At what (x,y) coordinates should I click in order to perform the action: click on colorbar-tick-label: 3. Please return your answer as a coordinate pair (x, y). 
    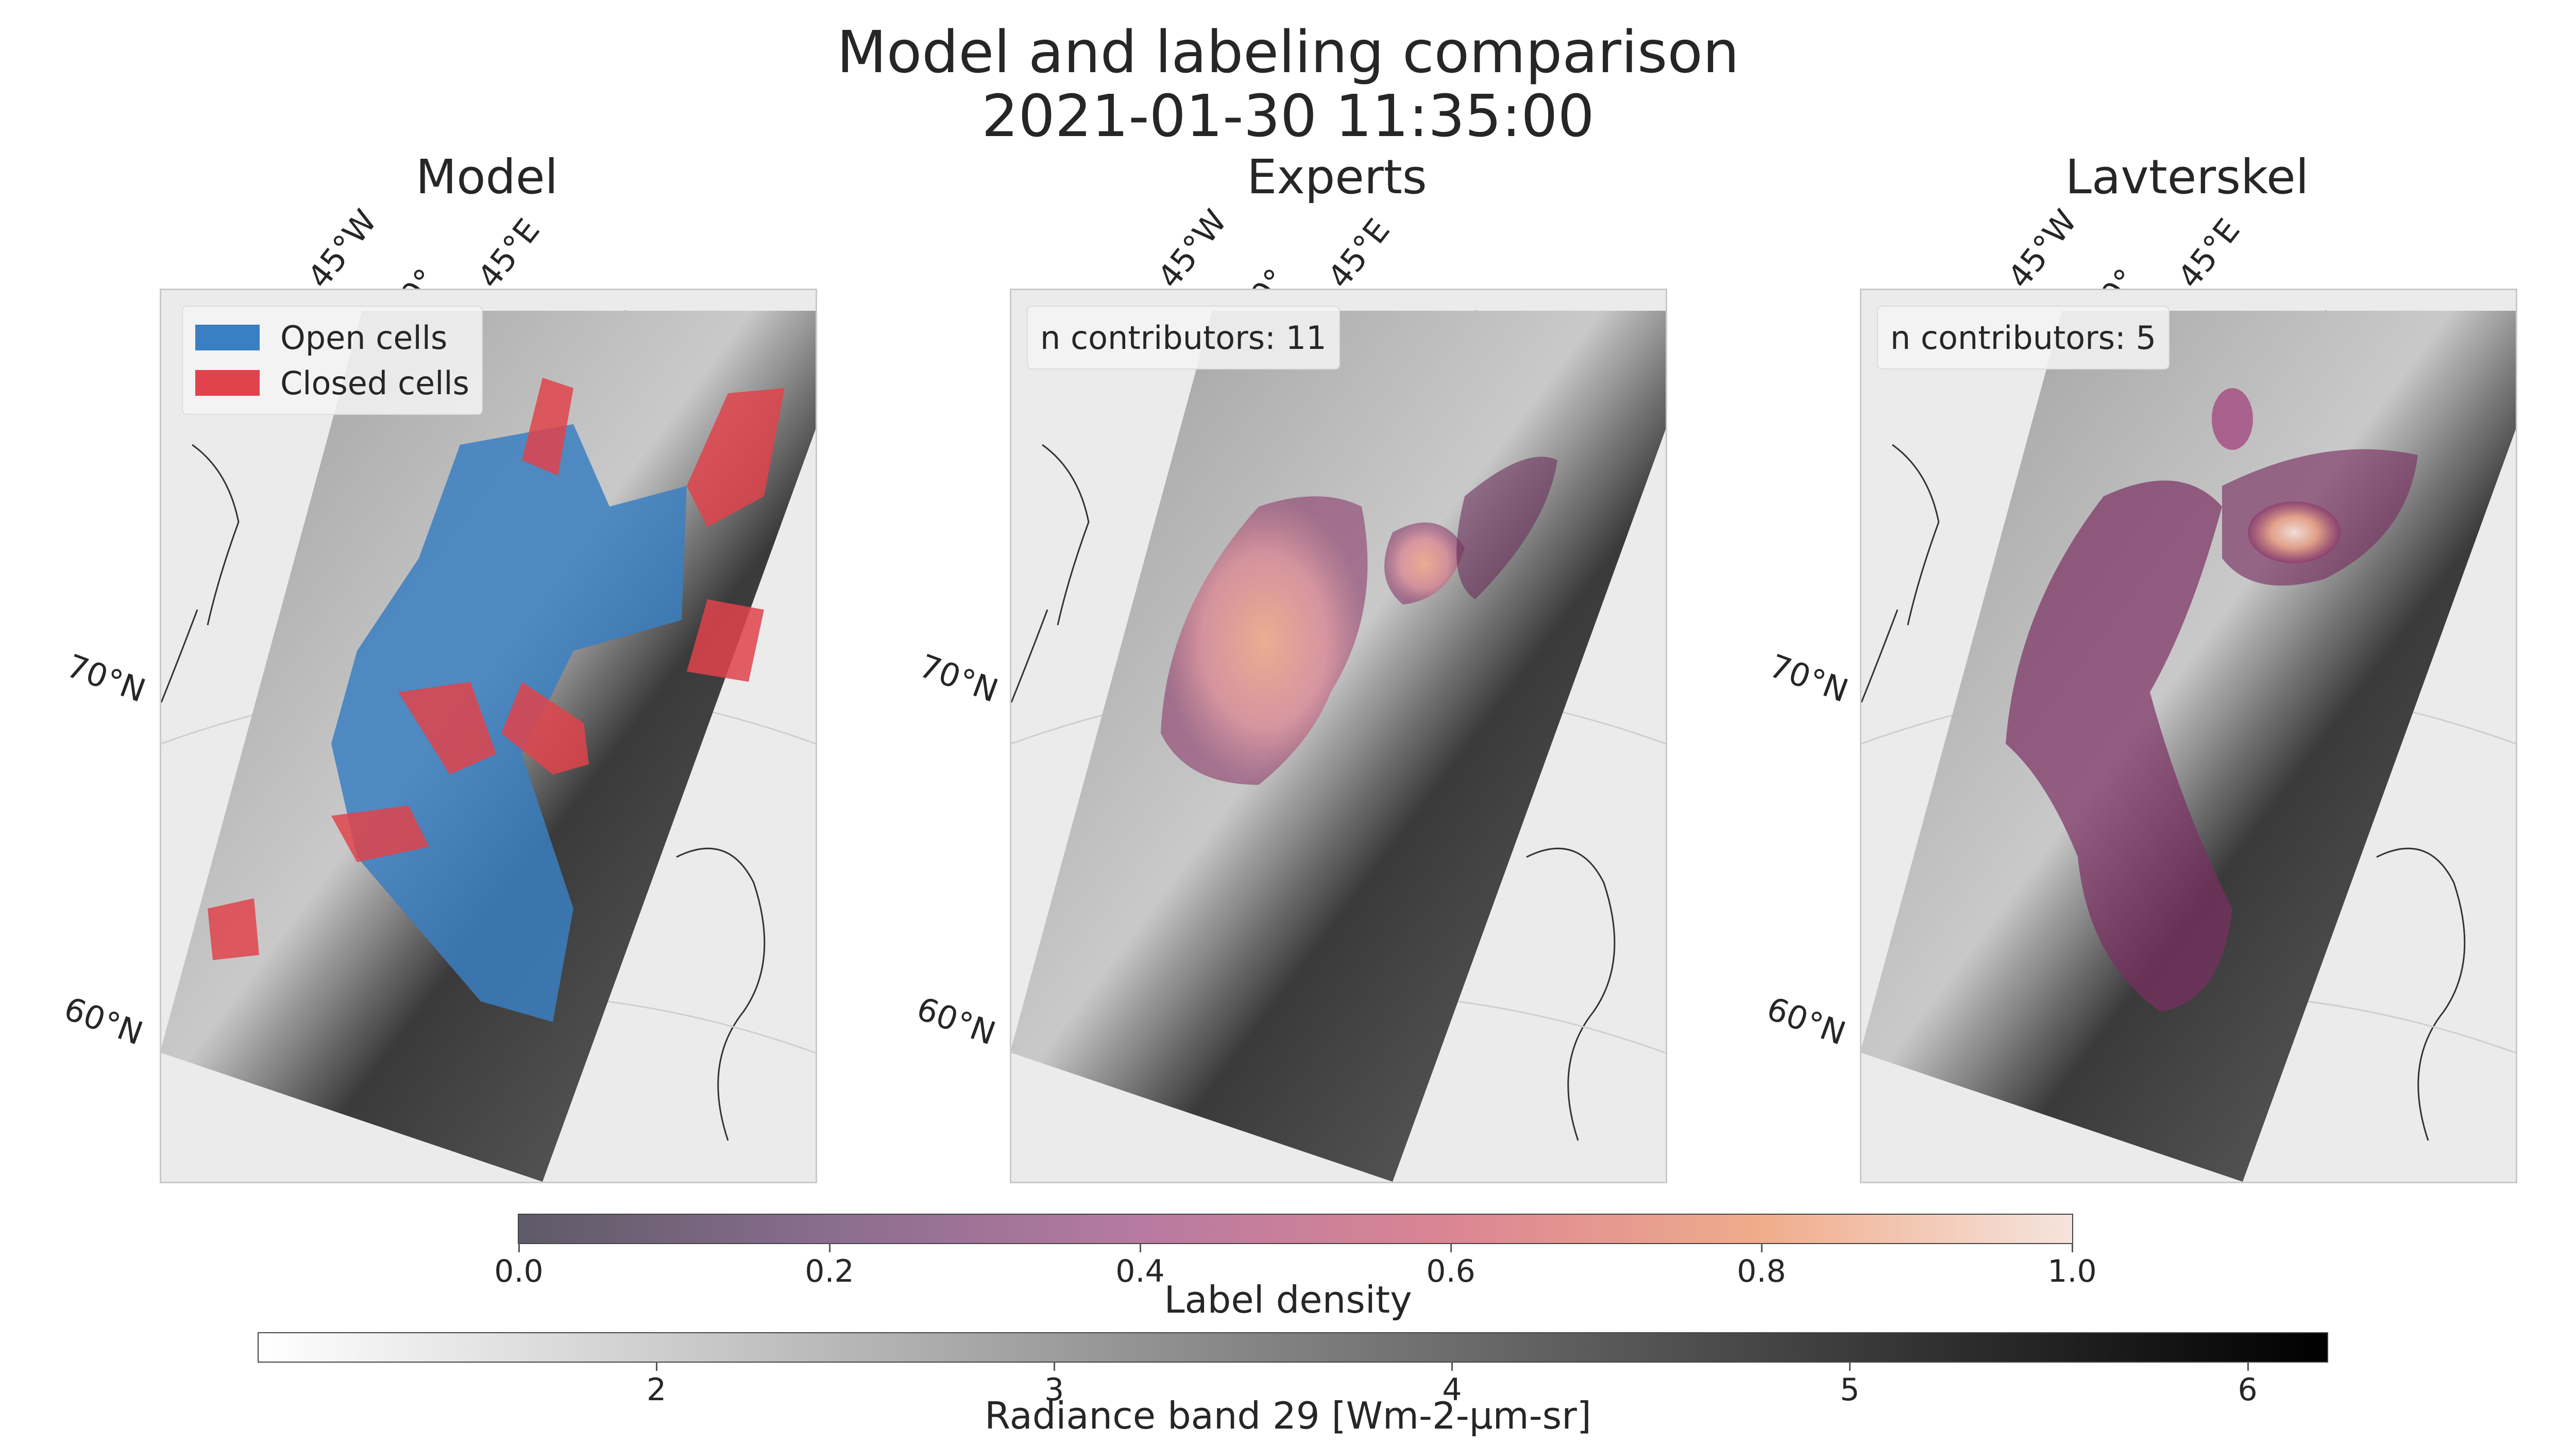
    Looking at the image, I should click on (1054, 1390).